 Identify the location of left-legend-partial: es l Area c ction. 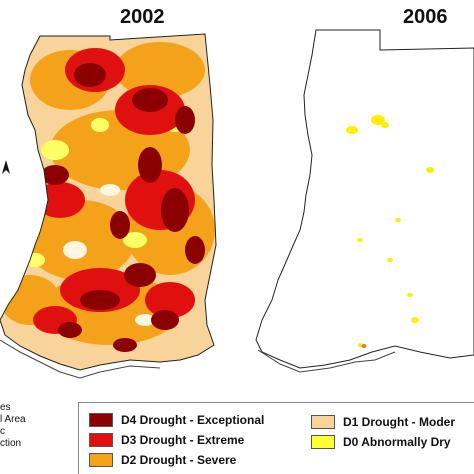
(35, 426).